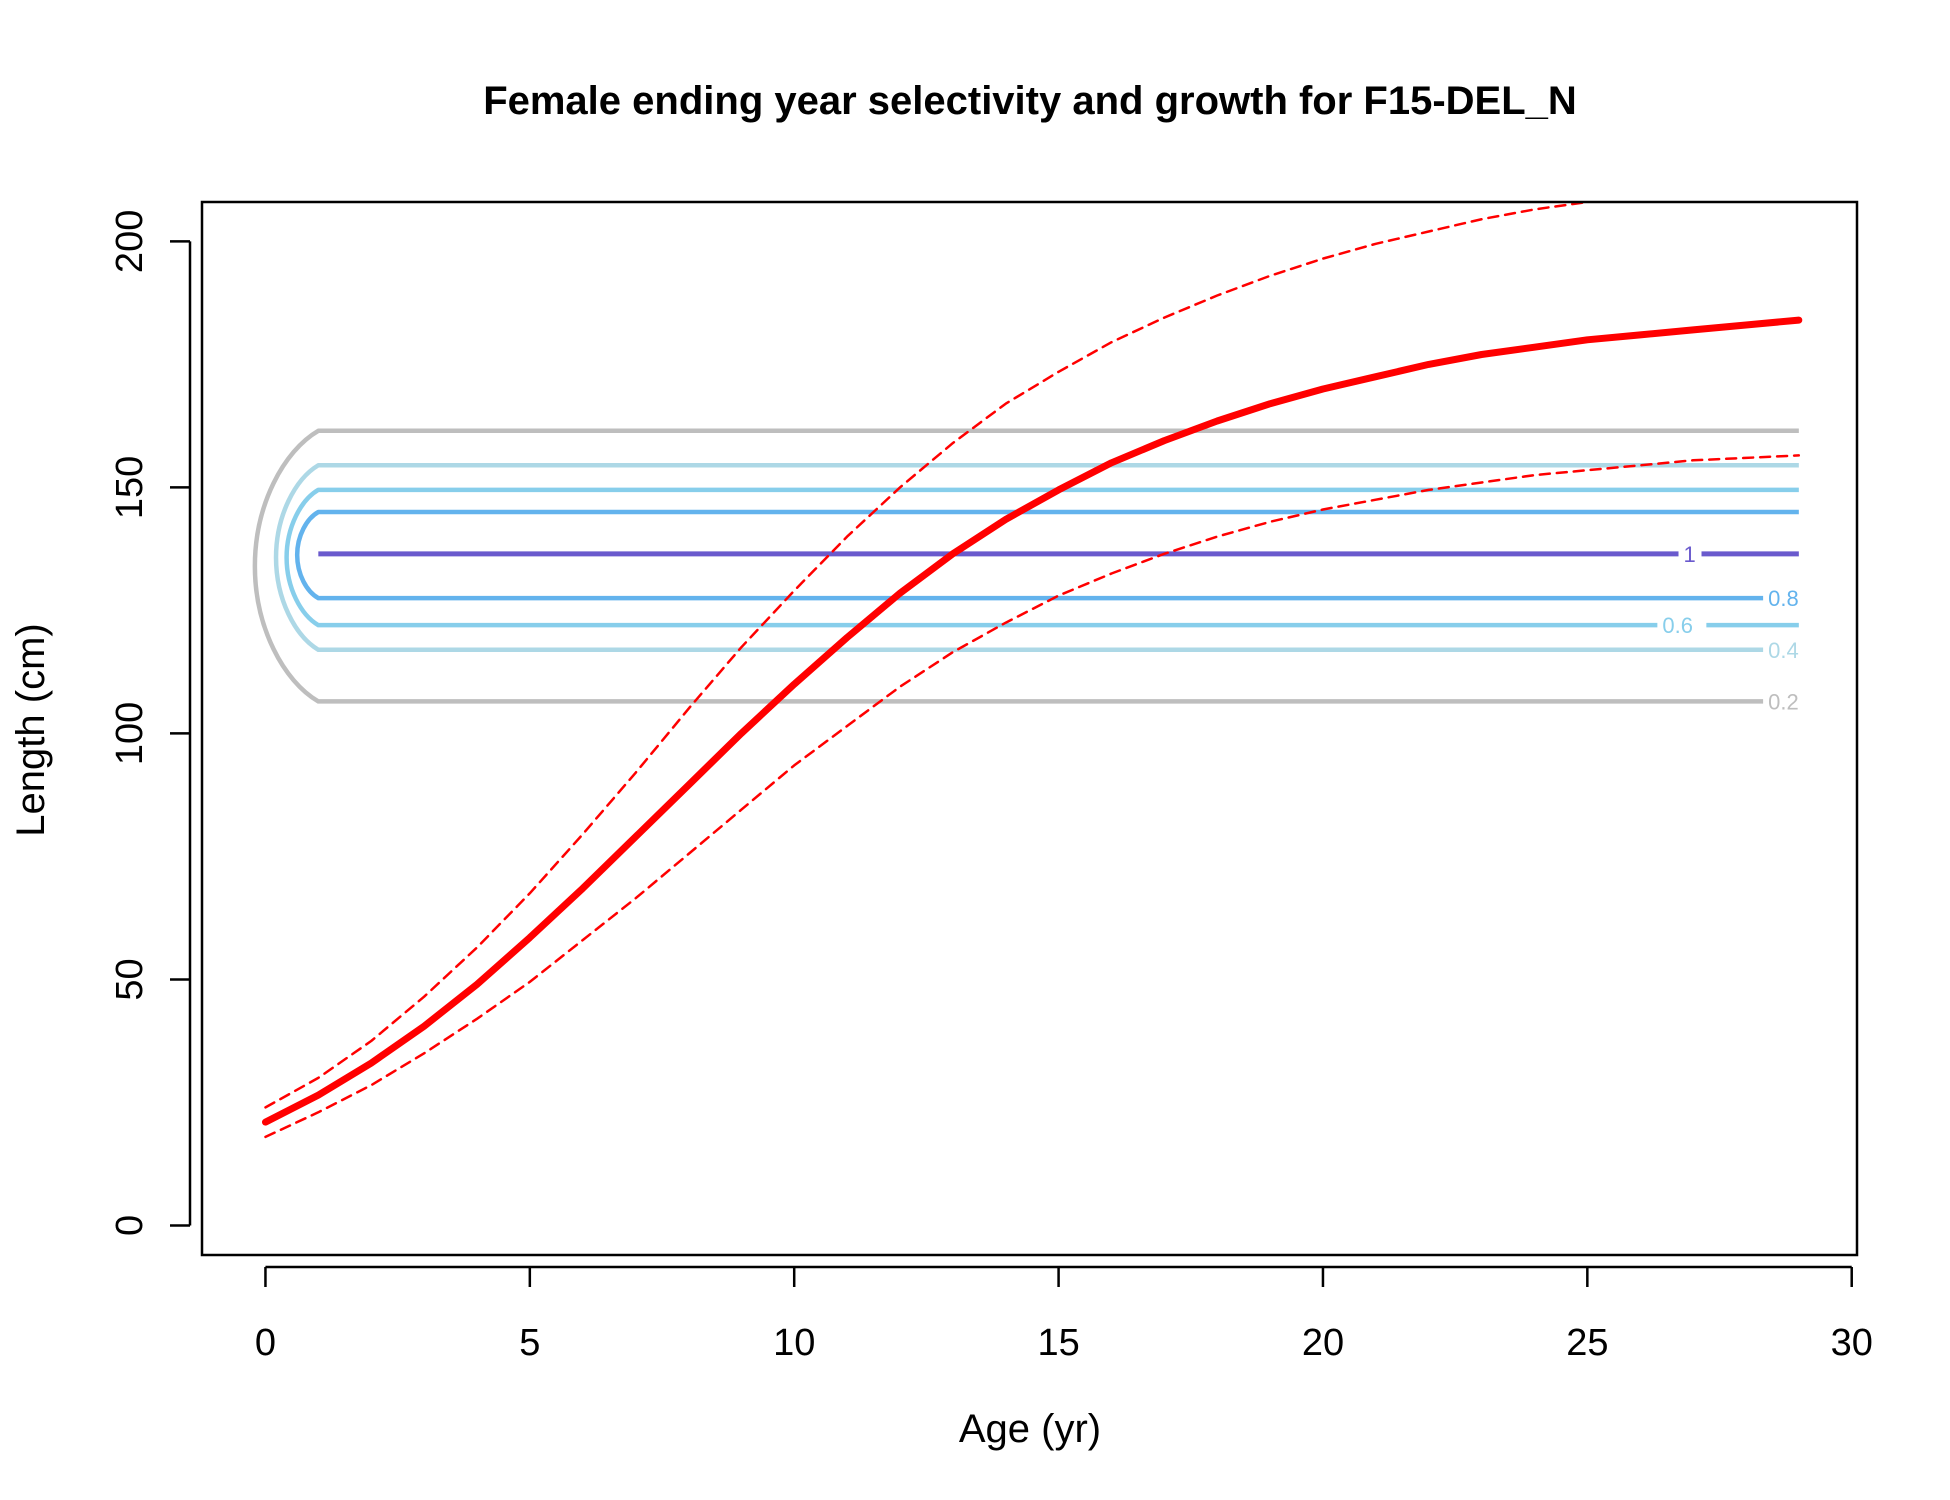  I want to click on x-tick-label: 25, so click(1587, 1343).